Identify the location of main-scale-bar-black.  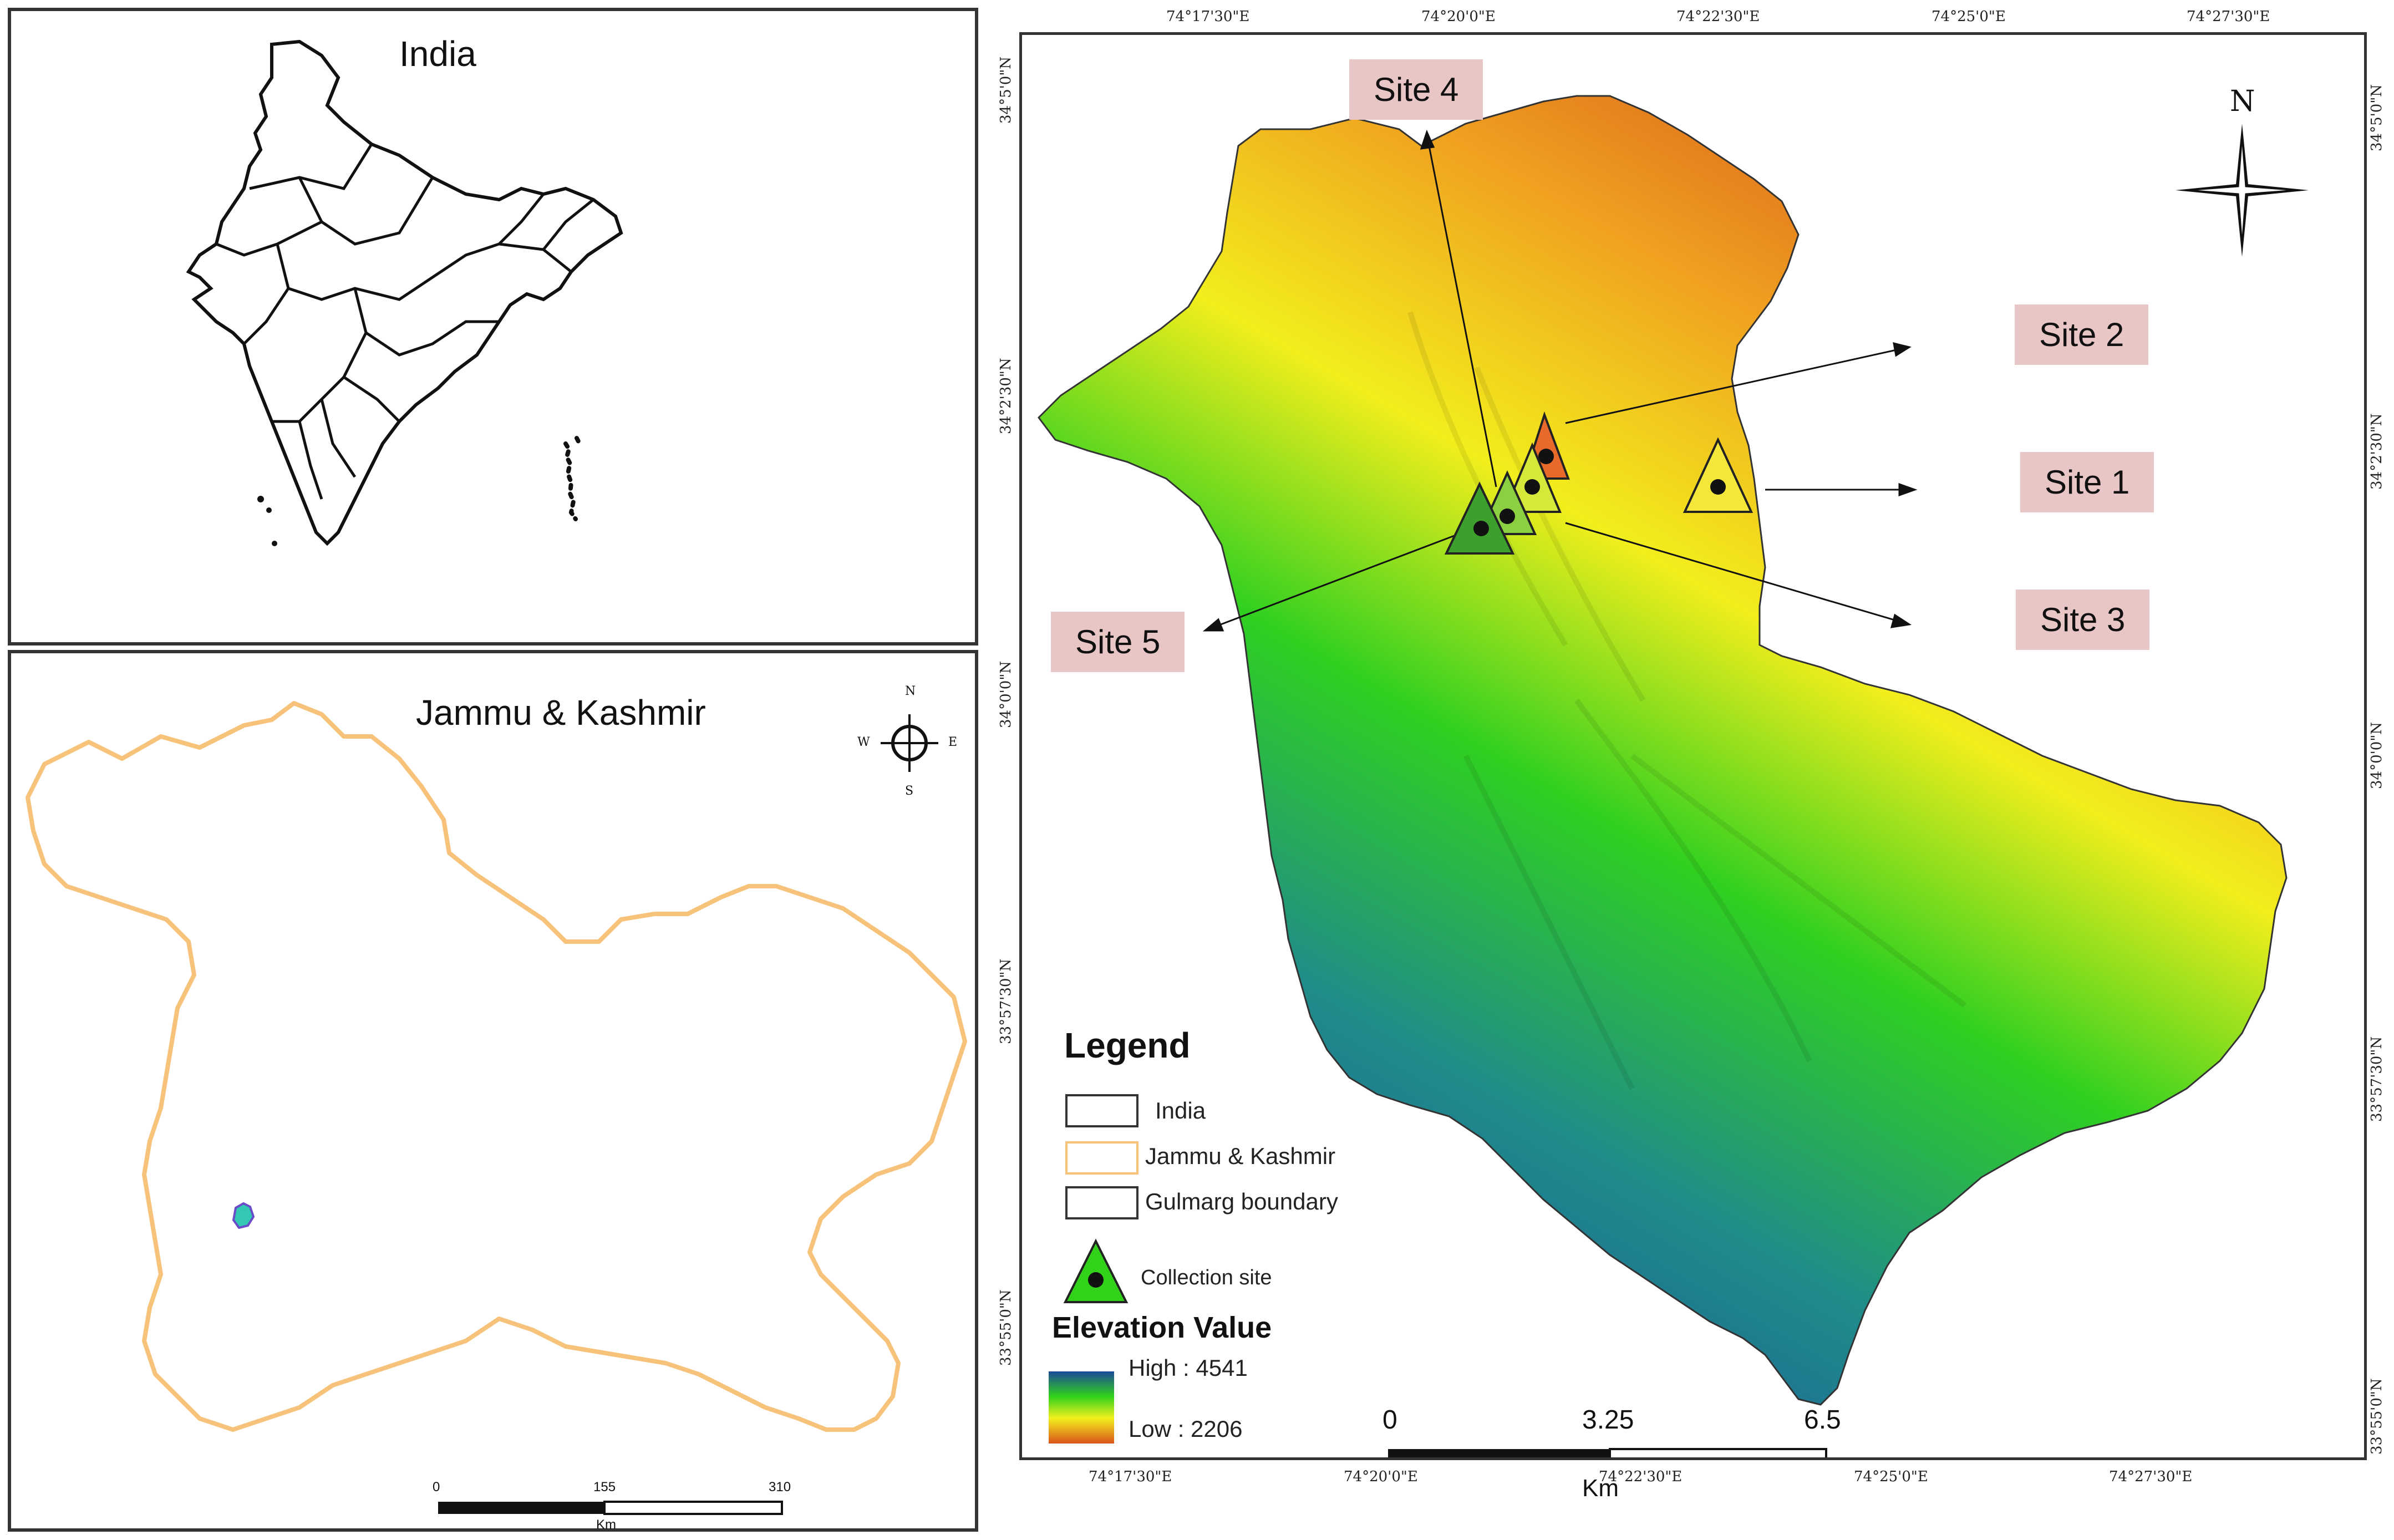
(1499, 1453).